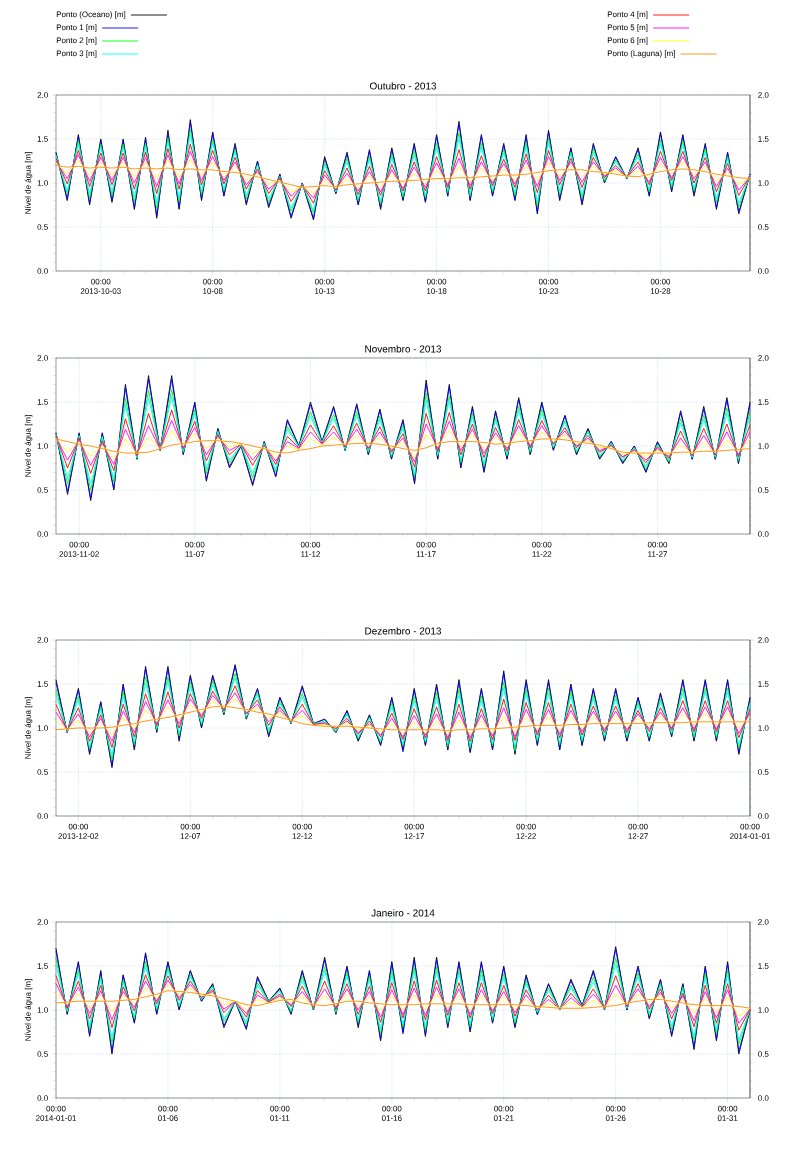 The image size is (795, 1160). I want to click on chart-title: Novembro - 2013, so click(403, 349).